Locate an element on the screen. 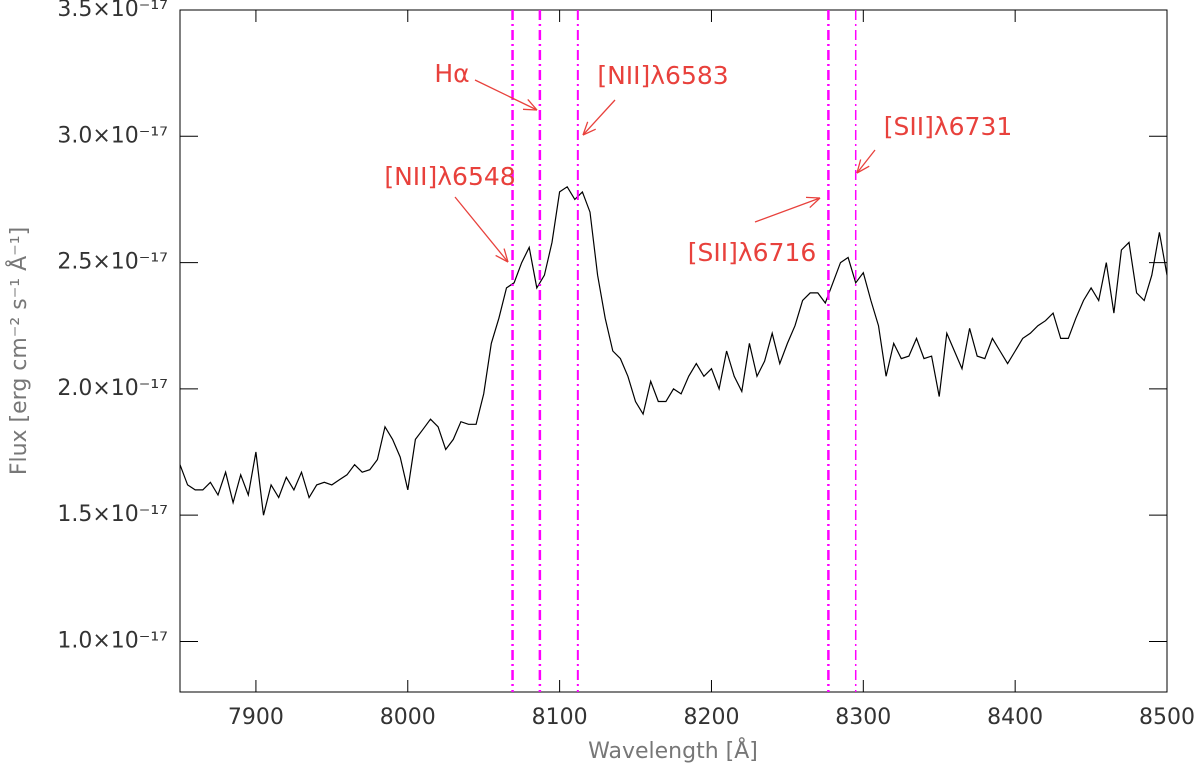 This screenshot has width=1200, height=772. x-tick-label: 8400 is located at coordinates (1015, 717).